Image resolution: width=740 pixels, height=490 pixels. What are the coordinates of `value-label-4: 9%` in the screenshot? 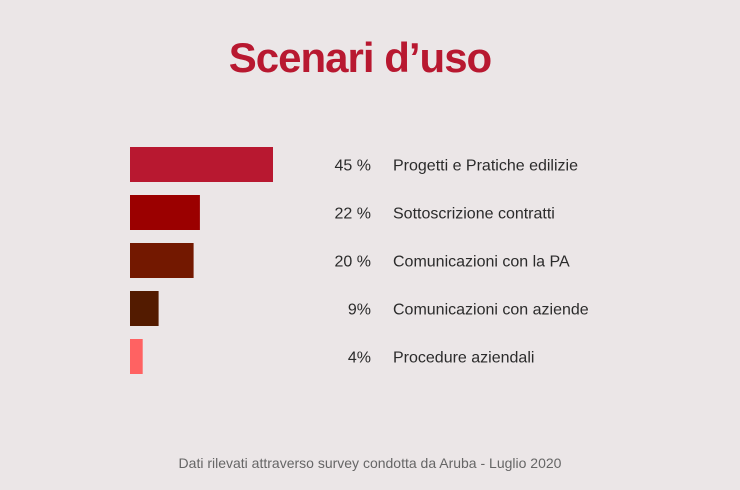 It's located at (359, 310).